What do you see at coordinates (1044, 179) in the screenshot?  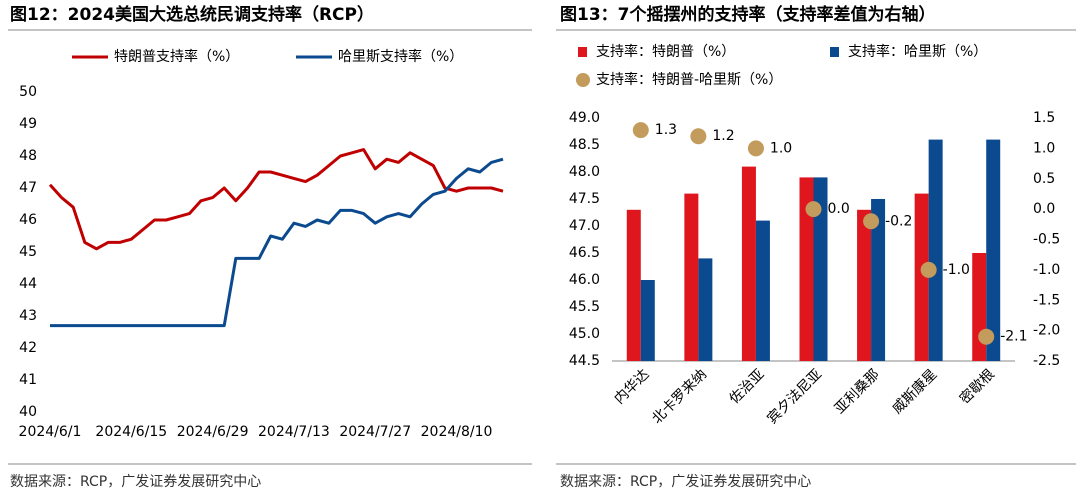 I see `y2-tick-label: 0.5` at bounding box center [1044, 179].